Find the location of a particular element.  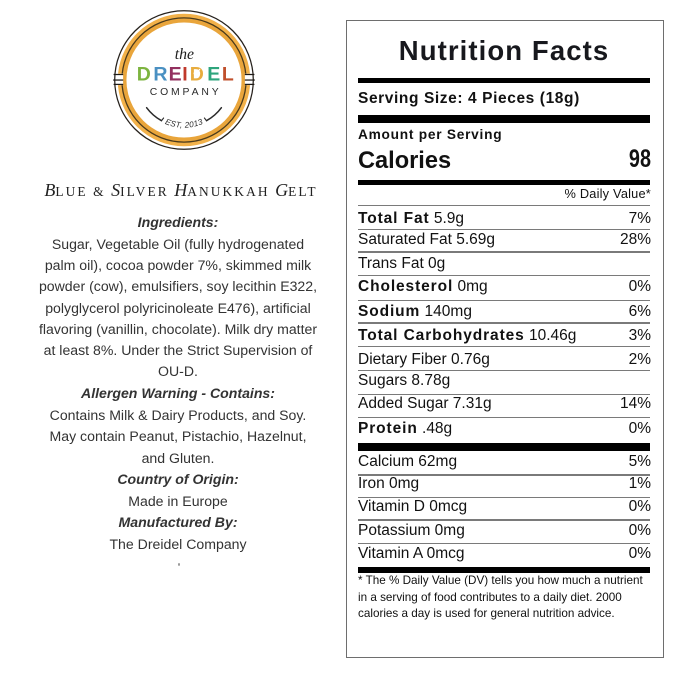

svg-text: the is located at coordinates (184, 54).